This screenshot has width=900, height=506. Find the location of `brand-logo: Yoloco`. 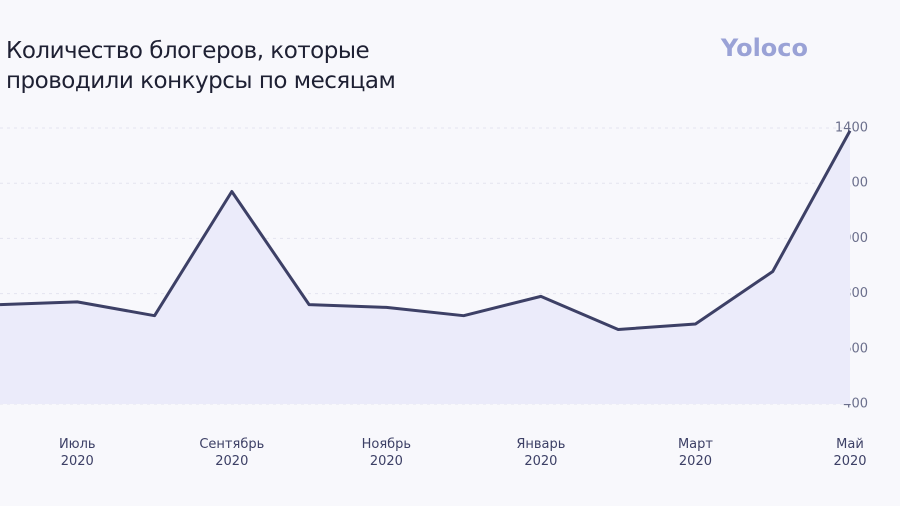

brand-logo: Yoloco is located at coordinates (764, 48).